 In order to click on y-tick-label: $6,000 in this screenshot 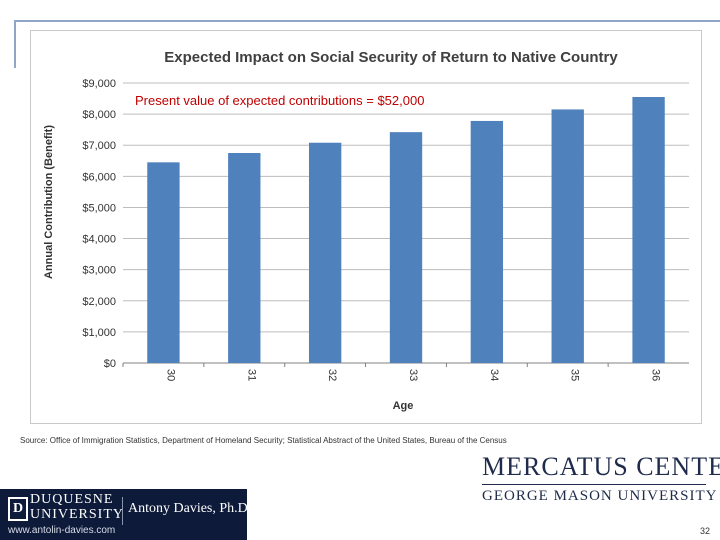, I will do `click(99, 177)`.